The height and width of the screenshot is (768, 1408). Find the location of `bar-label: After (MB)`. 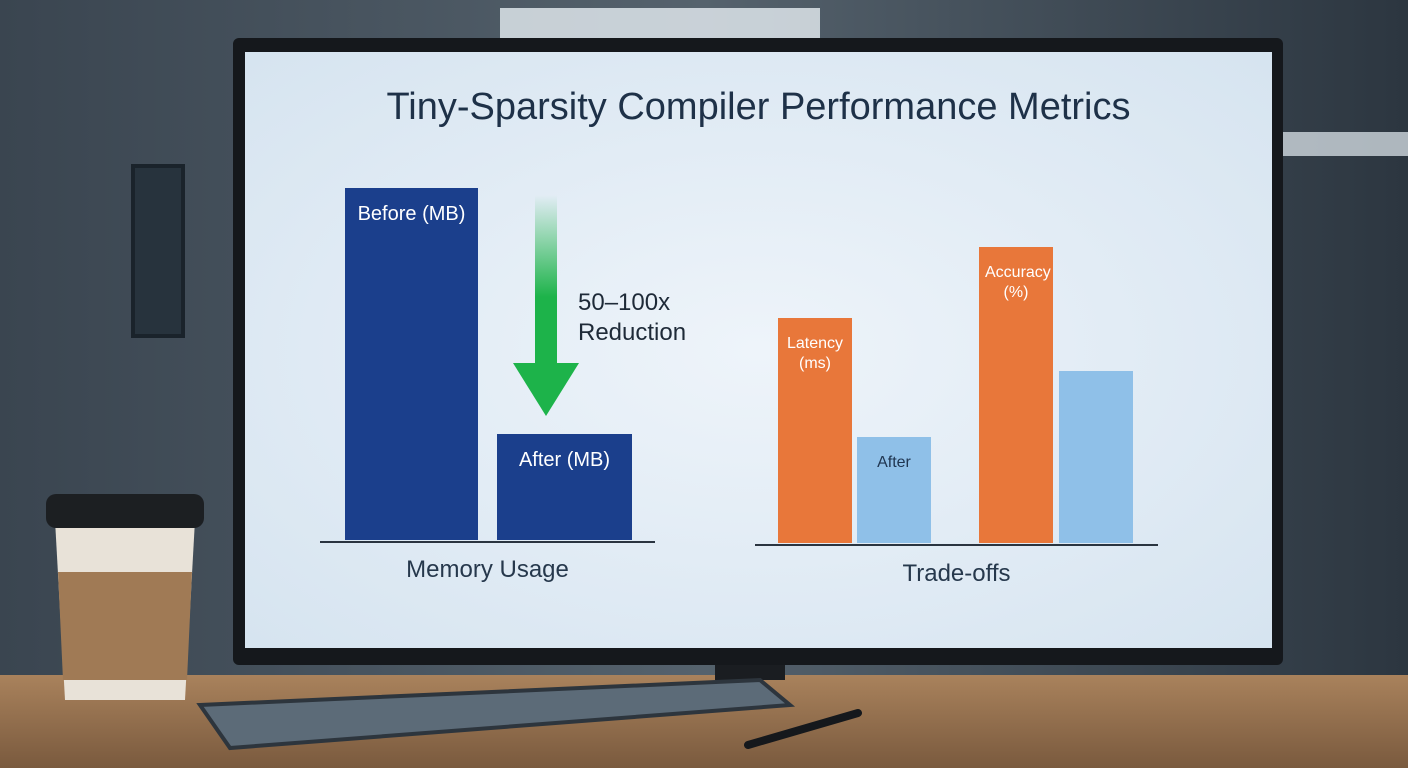

bar-label: After (MB) is located at coordinates (564, 460).